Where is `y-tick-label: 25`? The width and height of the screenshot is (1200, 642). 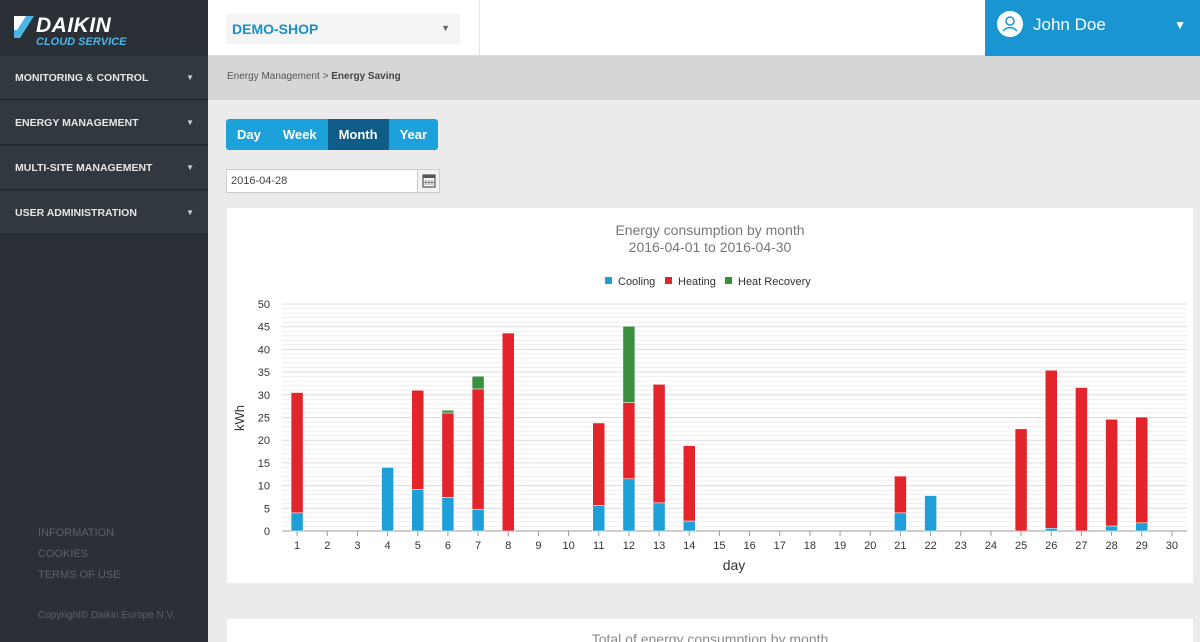 y-tick-label: 25 is located at coordinates (264, 419).